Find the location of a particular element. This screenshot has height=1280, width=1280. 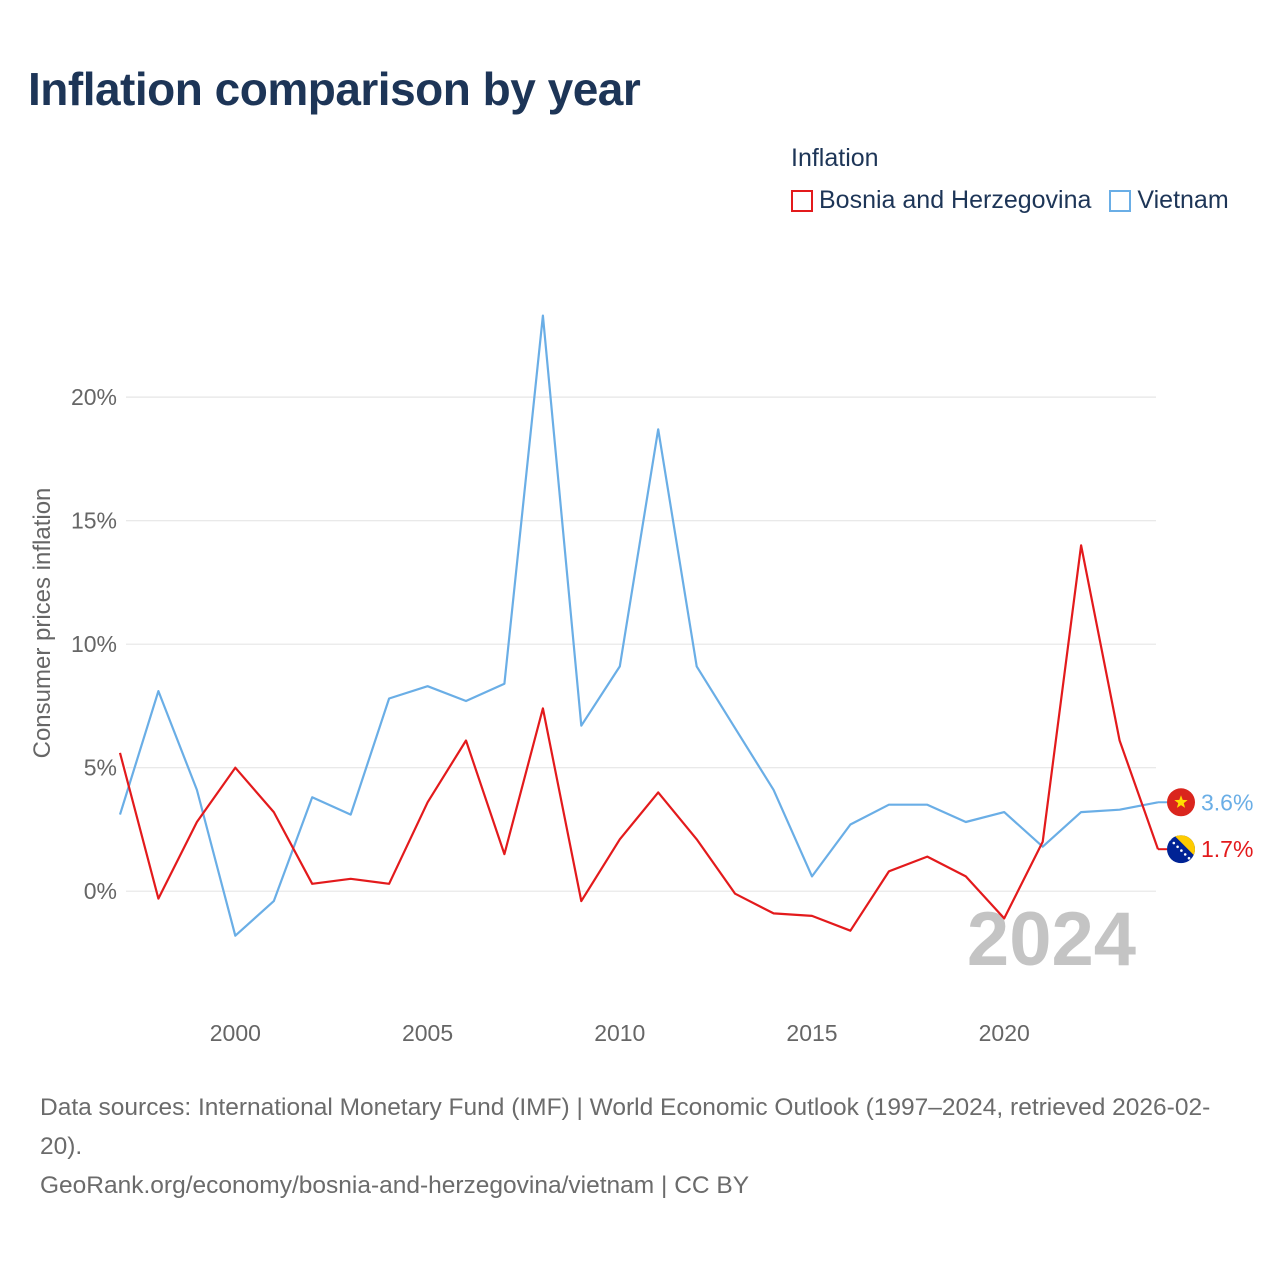

bosnia-flag-icon is located at coordinates (1181, 849).